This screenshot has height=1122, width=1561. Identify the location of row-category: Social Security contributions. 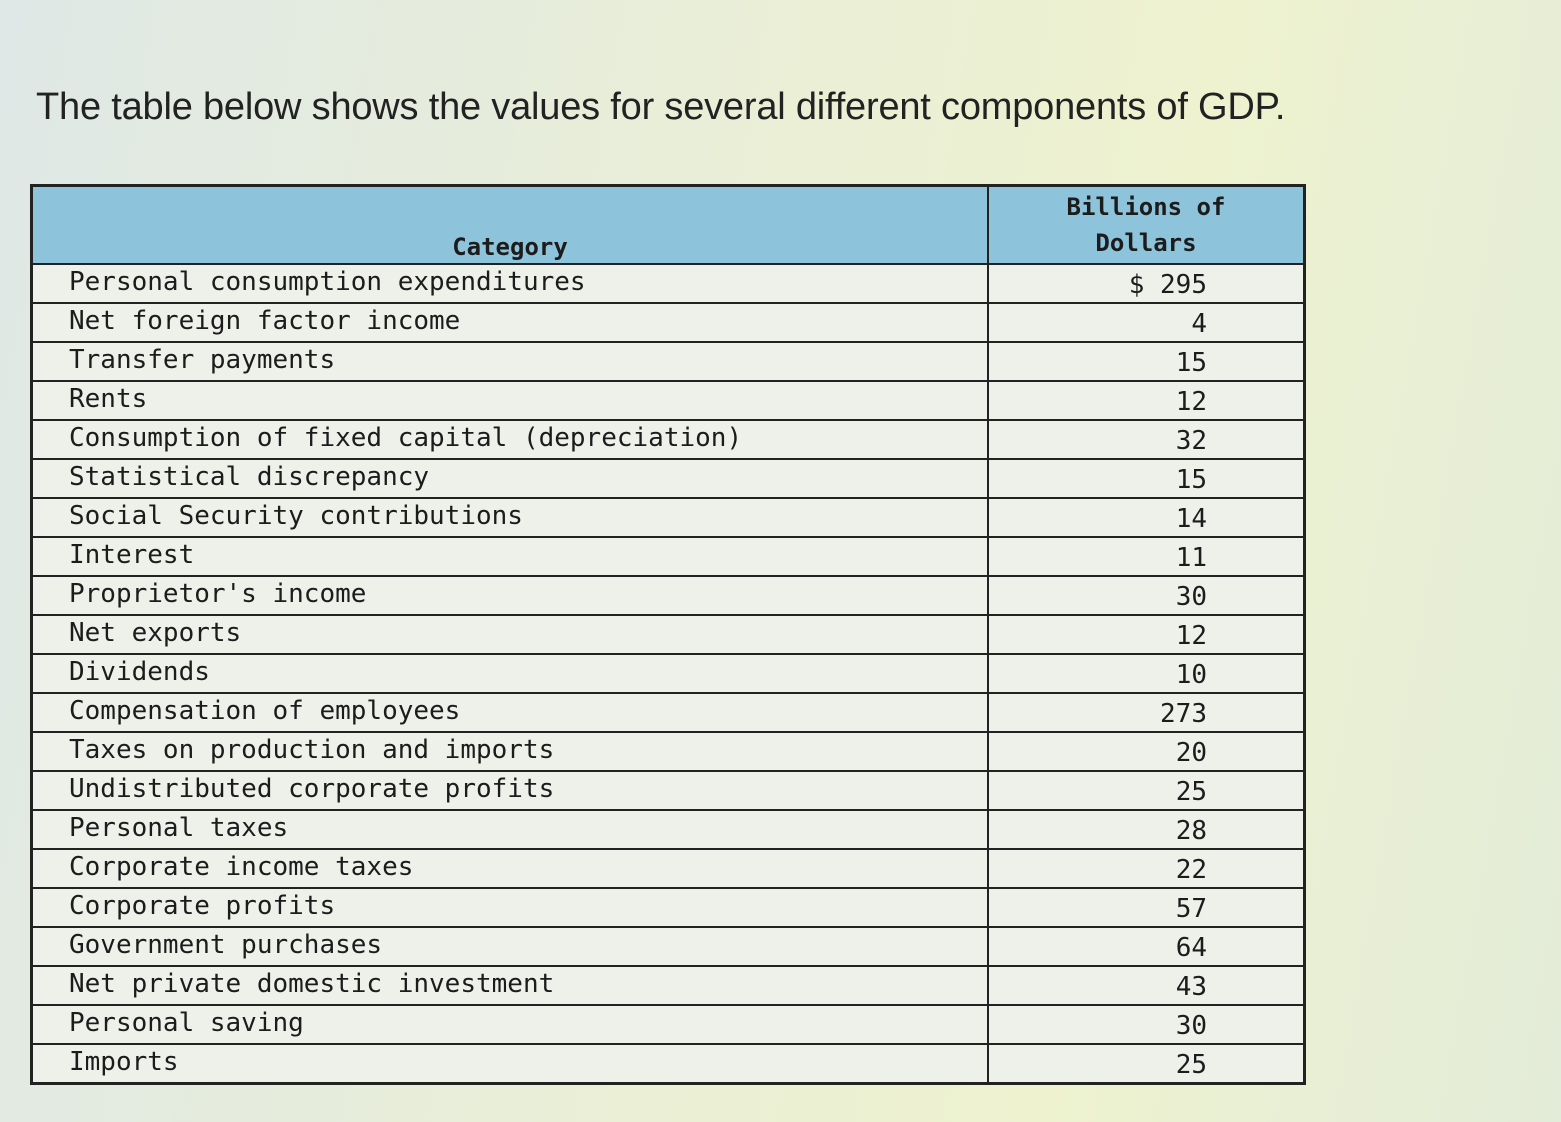
(509, 517).